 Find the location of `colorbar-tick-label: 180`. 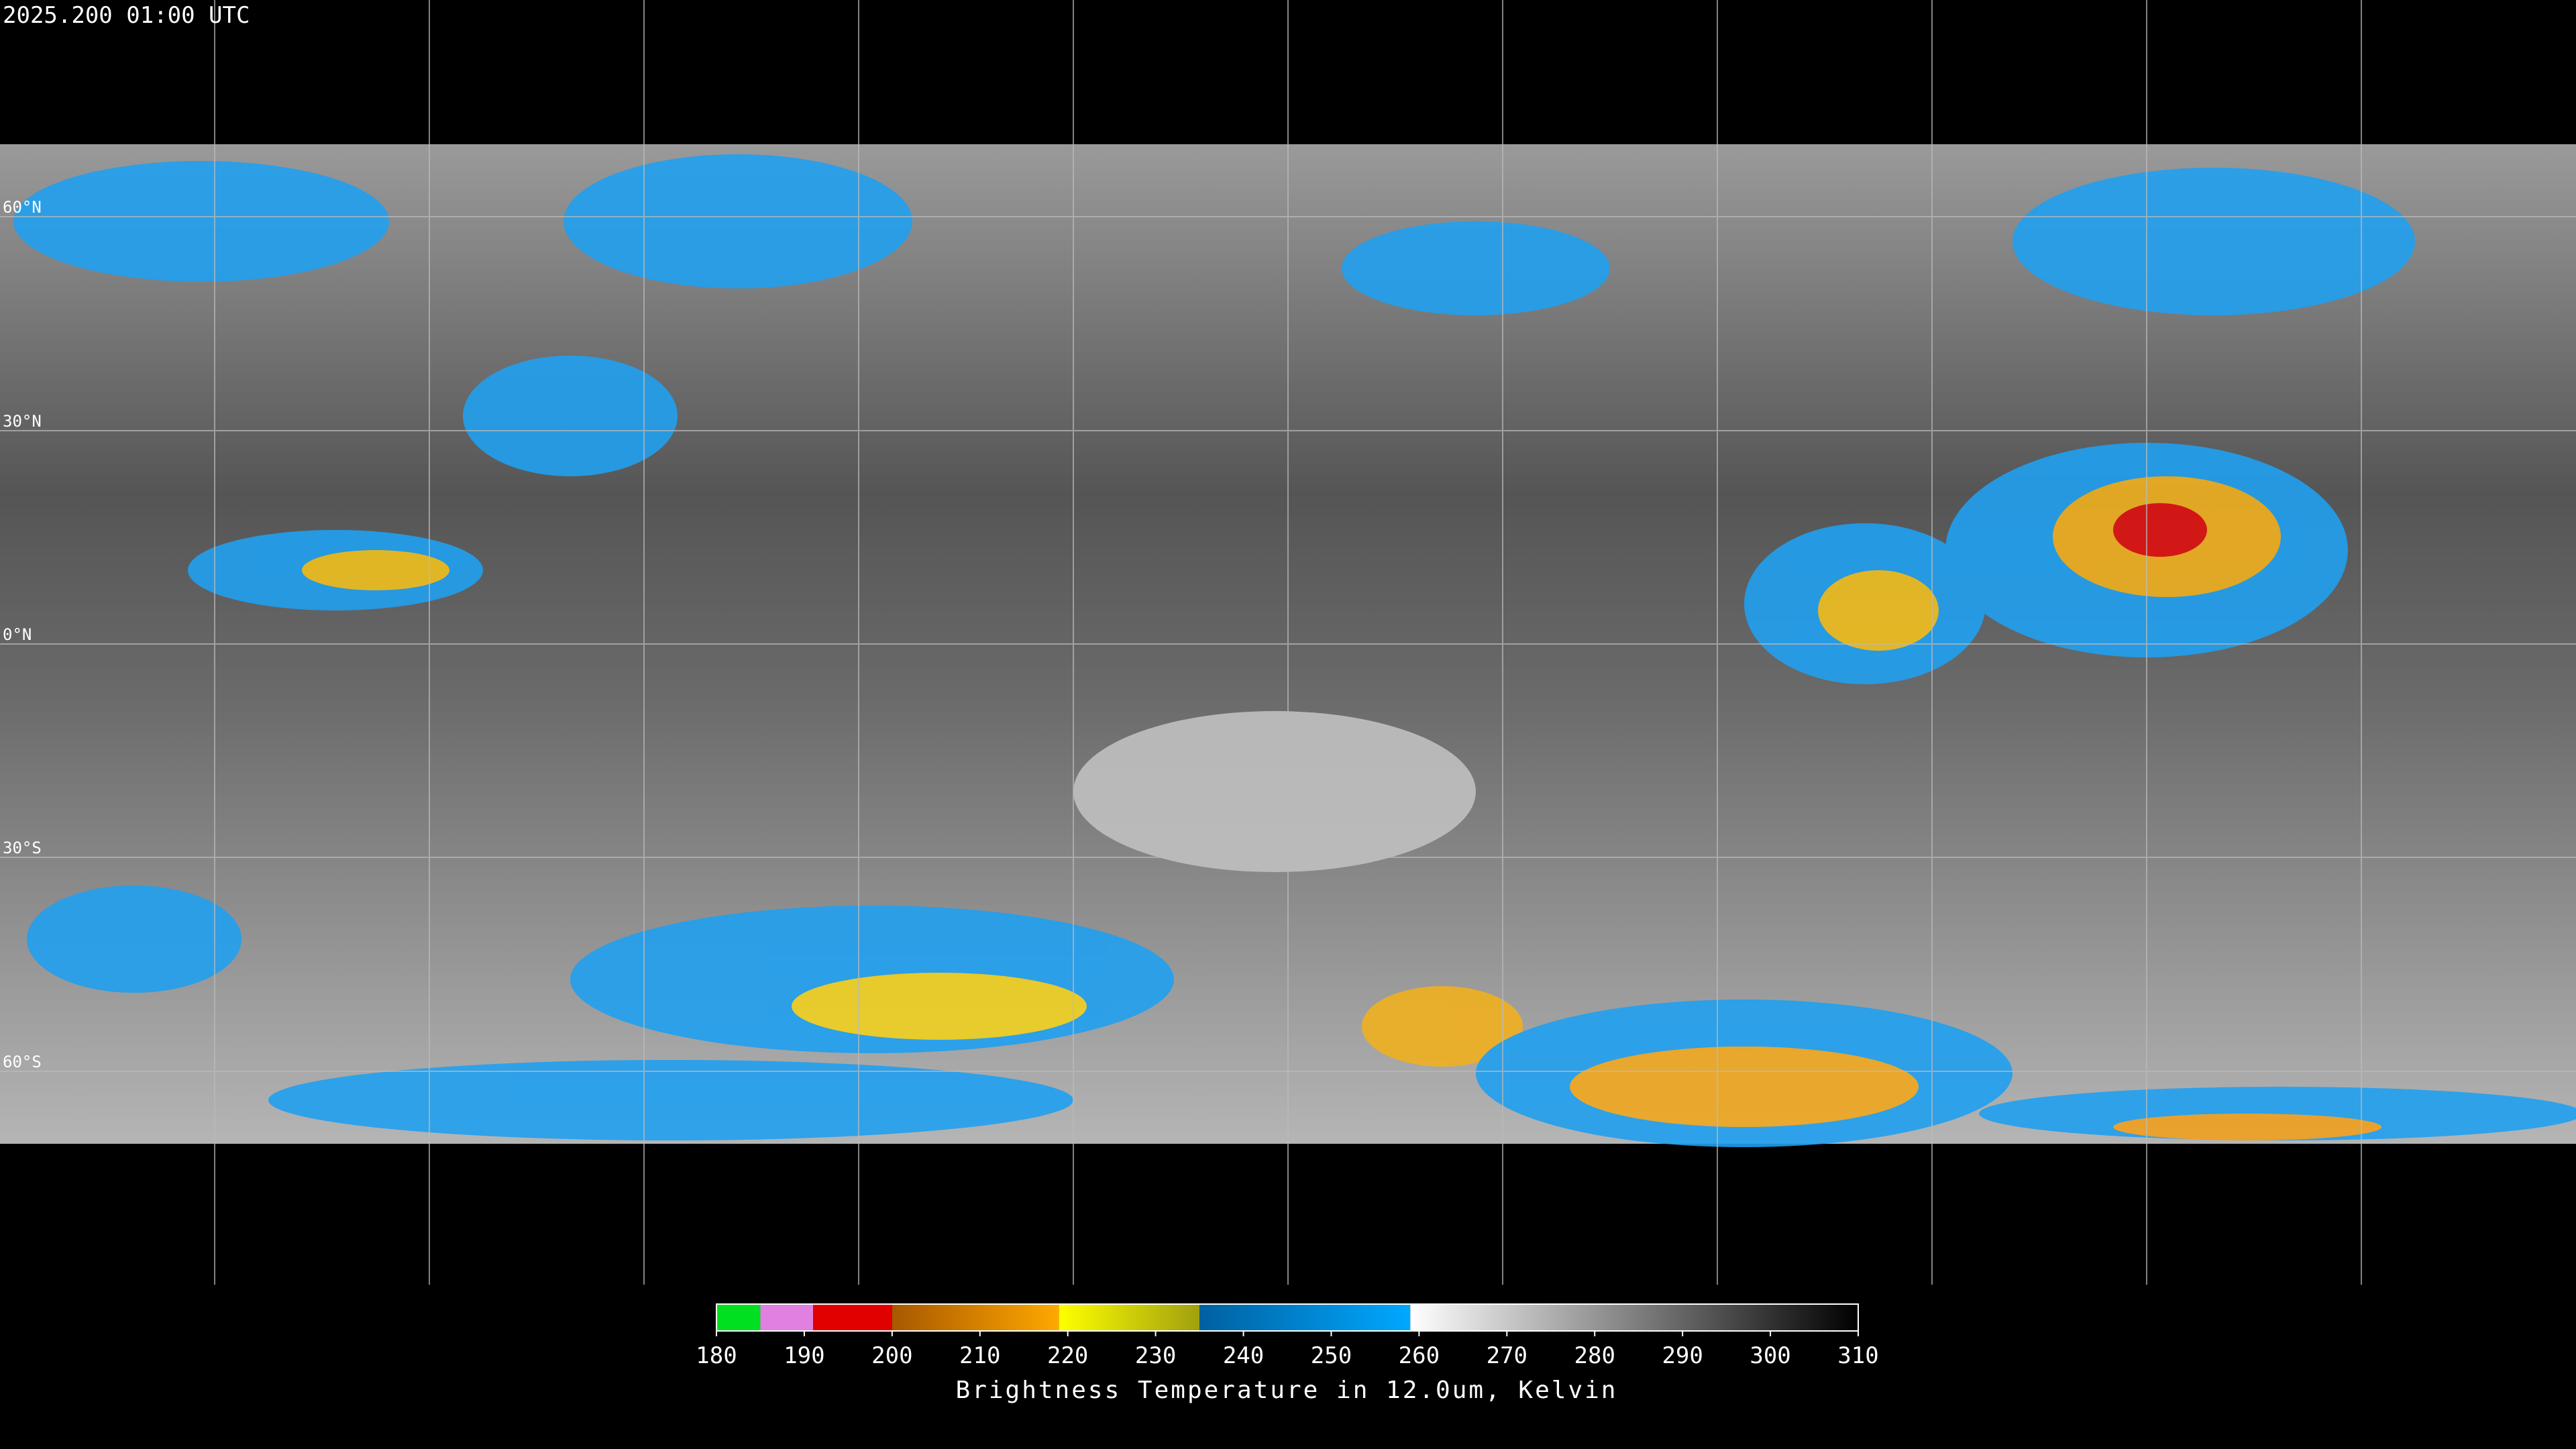

colorbar-tick-label: 180 is located at coordinates (716, 1355).